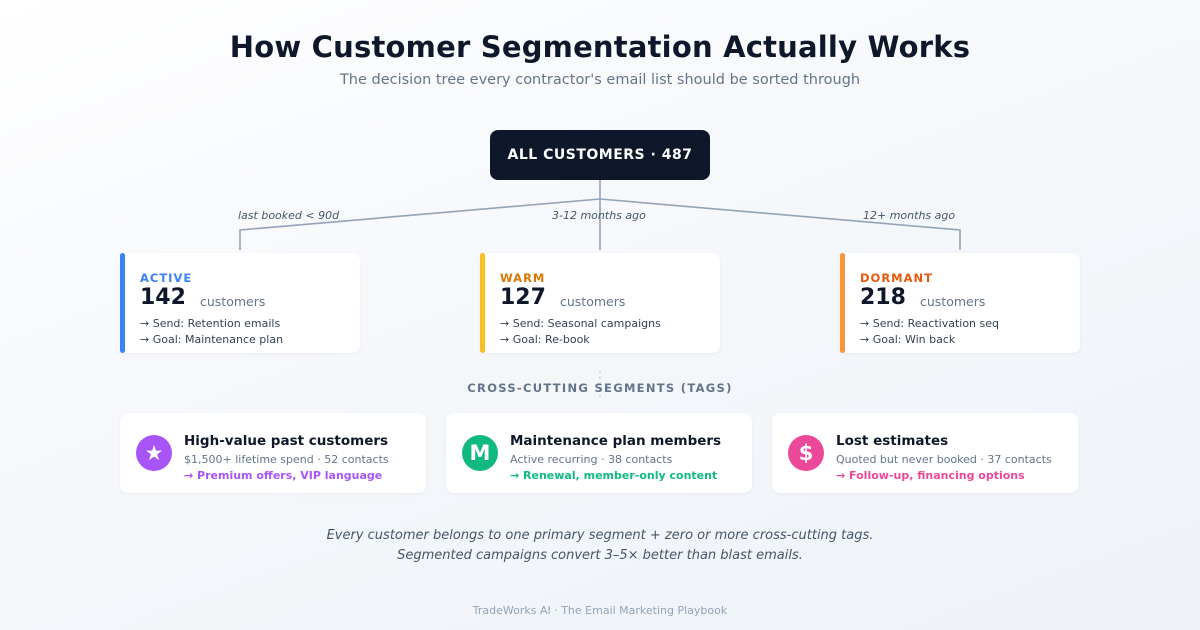 This screenshot has height=630, width=1200. Describe the element at coordinates (944, 459) in the screenshot. I see `tag-description: Quoted but never booked · 37 contacts` at that location.